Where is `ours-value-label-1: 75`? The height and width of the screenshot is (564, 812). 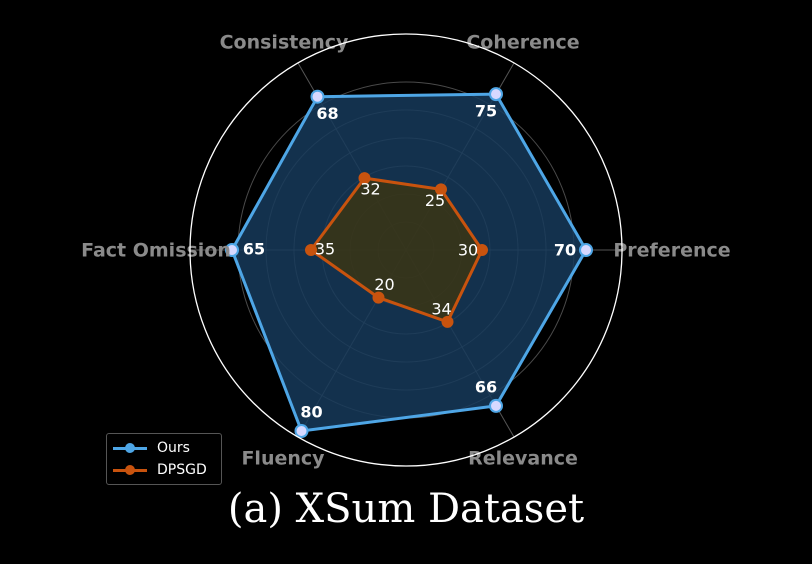 ours-value-label-1: 75 is located at coordinates (486, 111).